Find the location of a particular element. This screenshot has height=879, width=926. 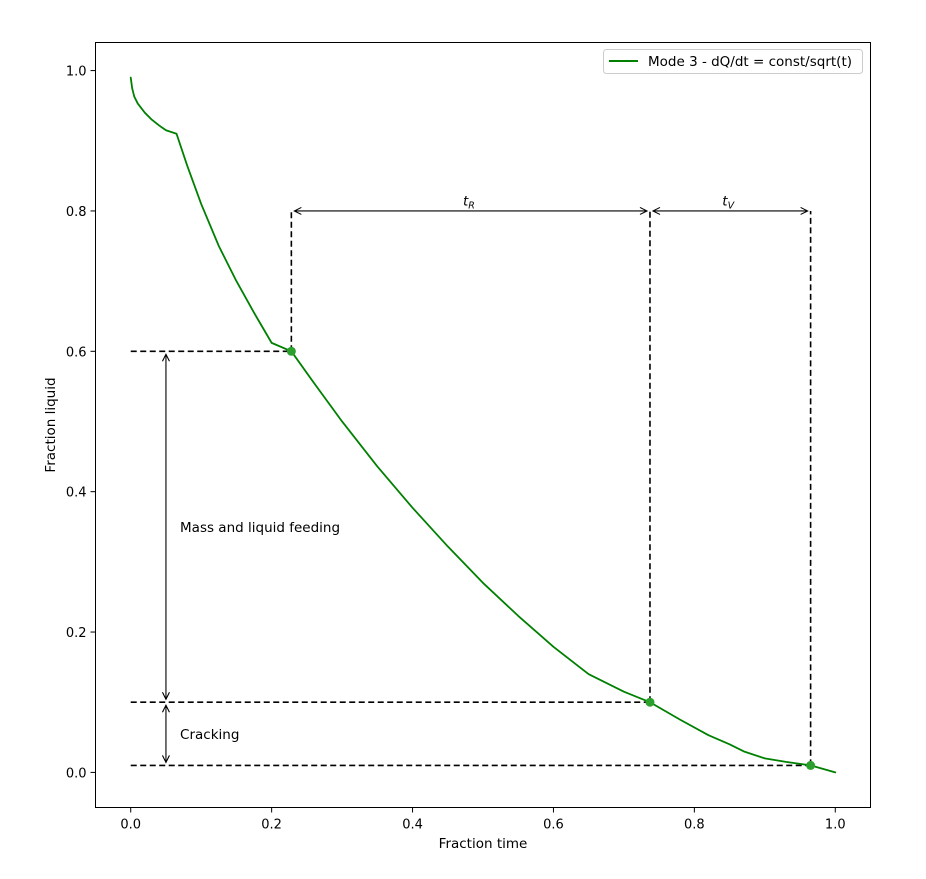

y-tick-label: 0.8 is located at coordinates (76, 212).